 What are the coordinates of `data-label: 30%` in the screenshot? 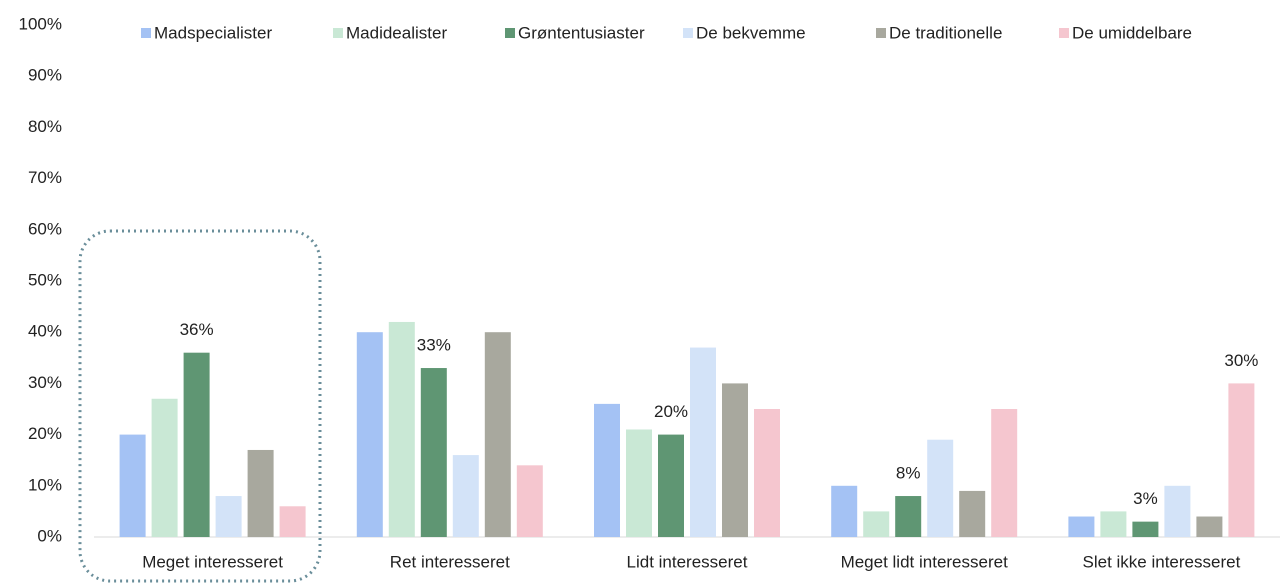 It's located at (1241, 360).